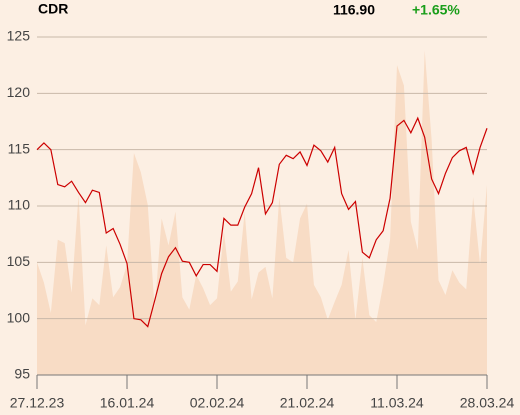 The image size is (520, 415). What do you see at coordinates (19, 317) in the screenshot?
I see `y-tick-label: 100` at bounding box center [19, 317].